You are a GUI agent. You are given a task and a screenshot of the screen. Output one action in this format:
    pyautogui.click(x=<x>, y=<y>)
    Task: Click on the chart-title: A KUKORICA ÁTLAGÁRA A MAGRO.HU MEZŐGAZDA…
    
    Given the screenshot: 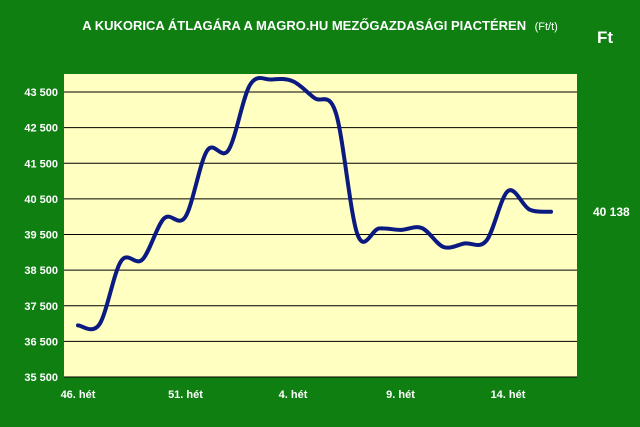 What is the action you would take?
    pyautogui.click(x=320, y=25)
    